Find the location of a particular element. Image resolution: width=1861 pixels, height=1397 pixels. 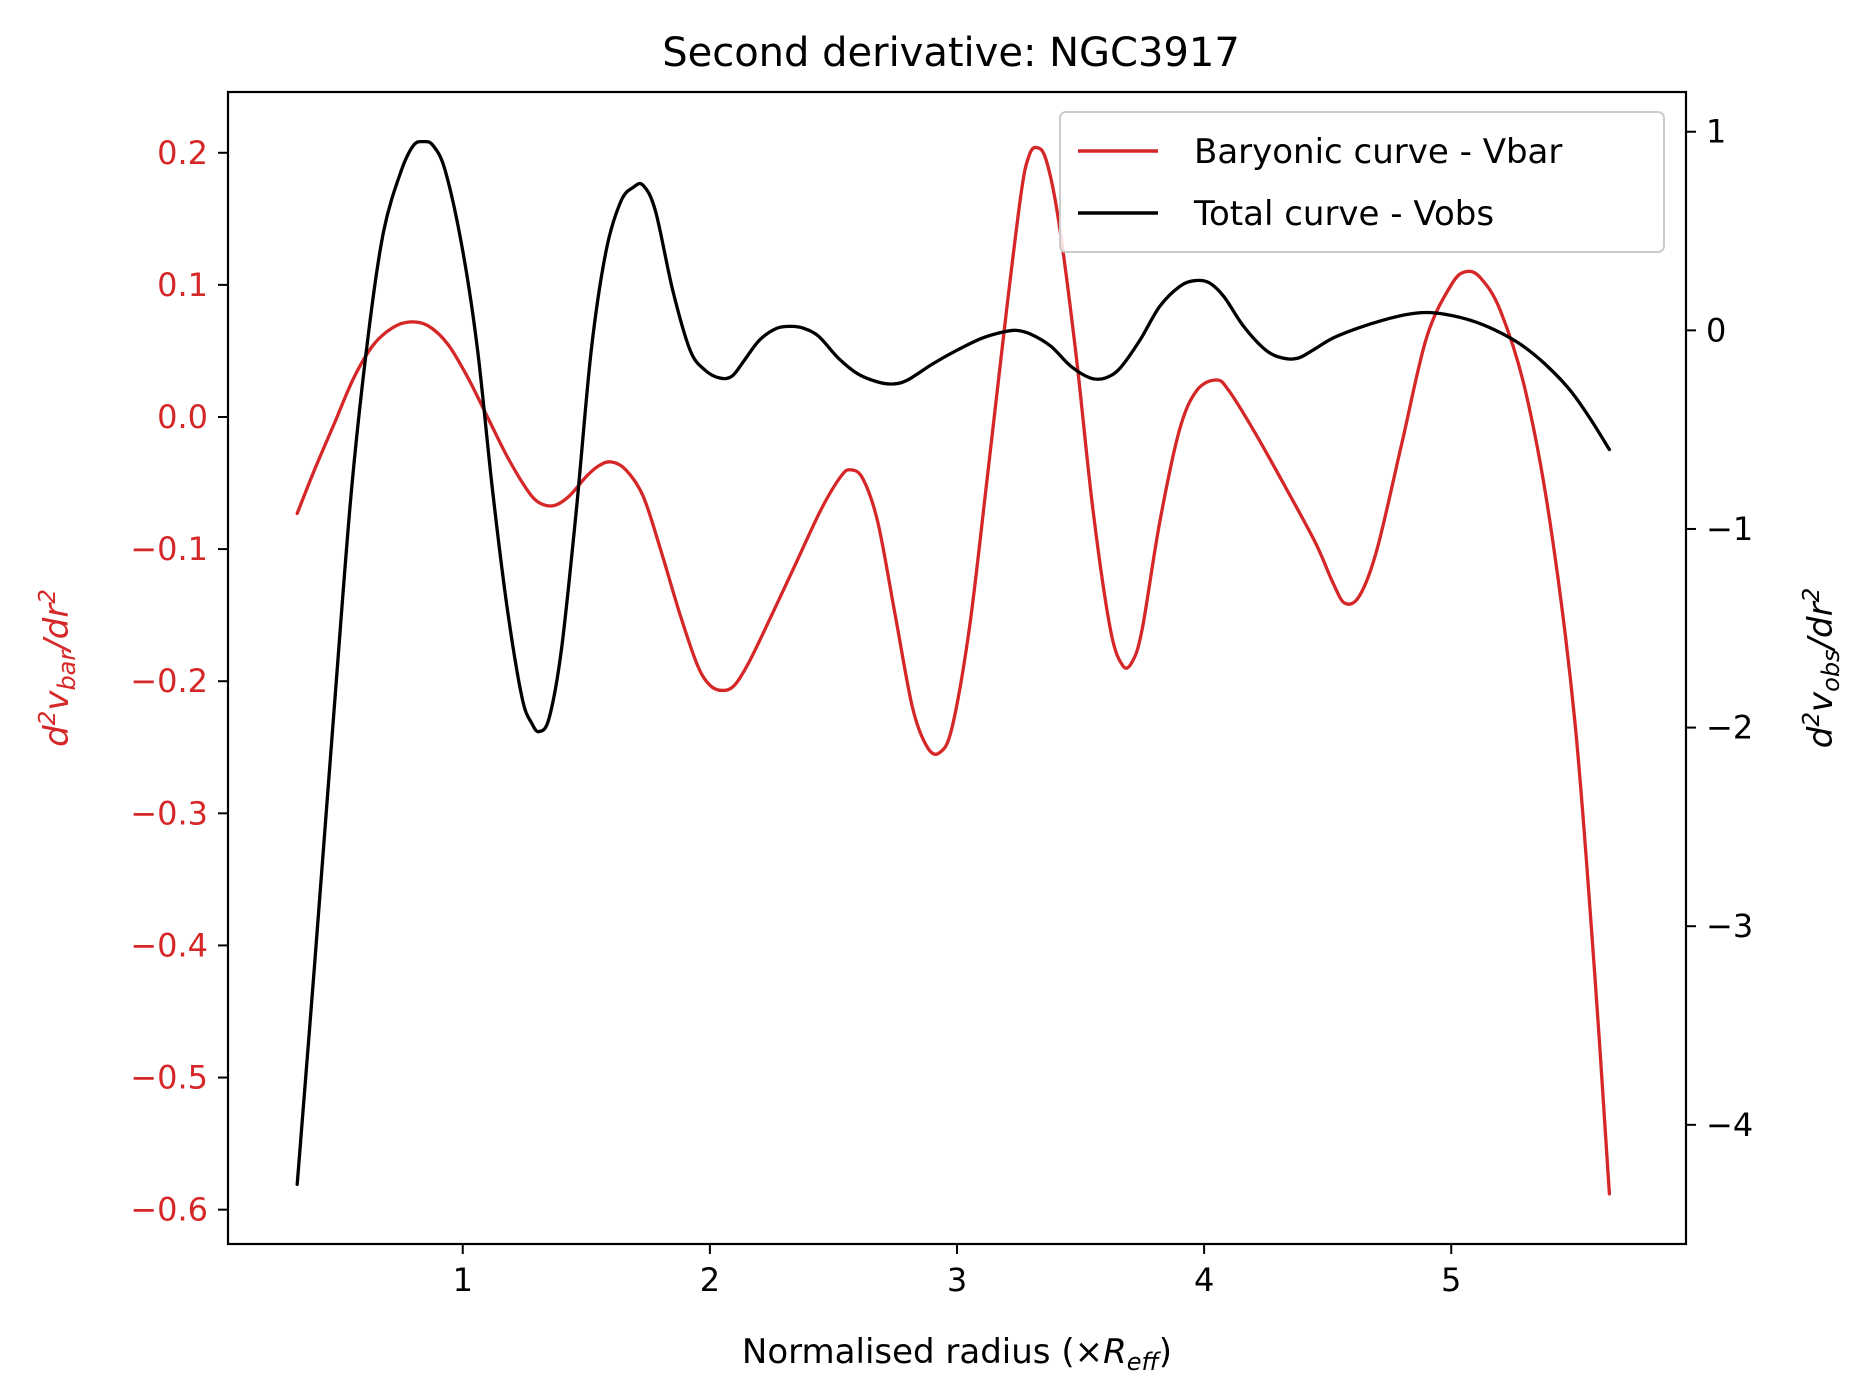

chart-title: Second derivative: NGC3917 is located at coordinates (951, 53).